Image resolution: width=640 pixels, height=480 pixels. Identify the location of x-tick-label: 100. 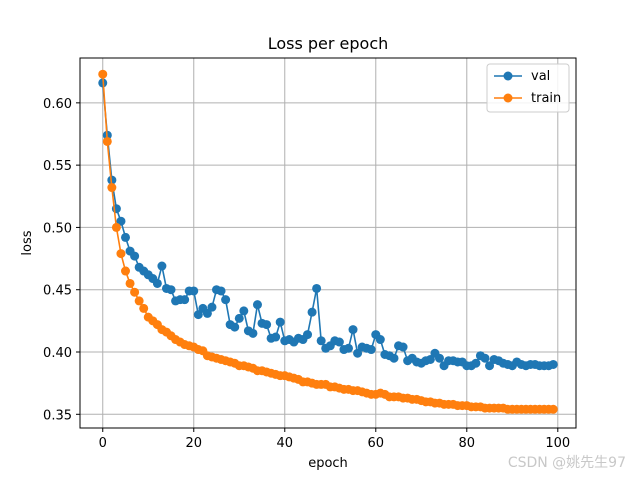
(557, 443).